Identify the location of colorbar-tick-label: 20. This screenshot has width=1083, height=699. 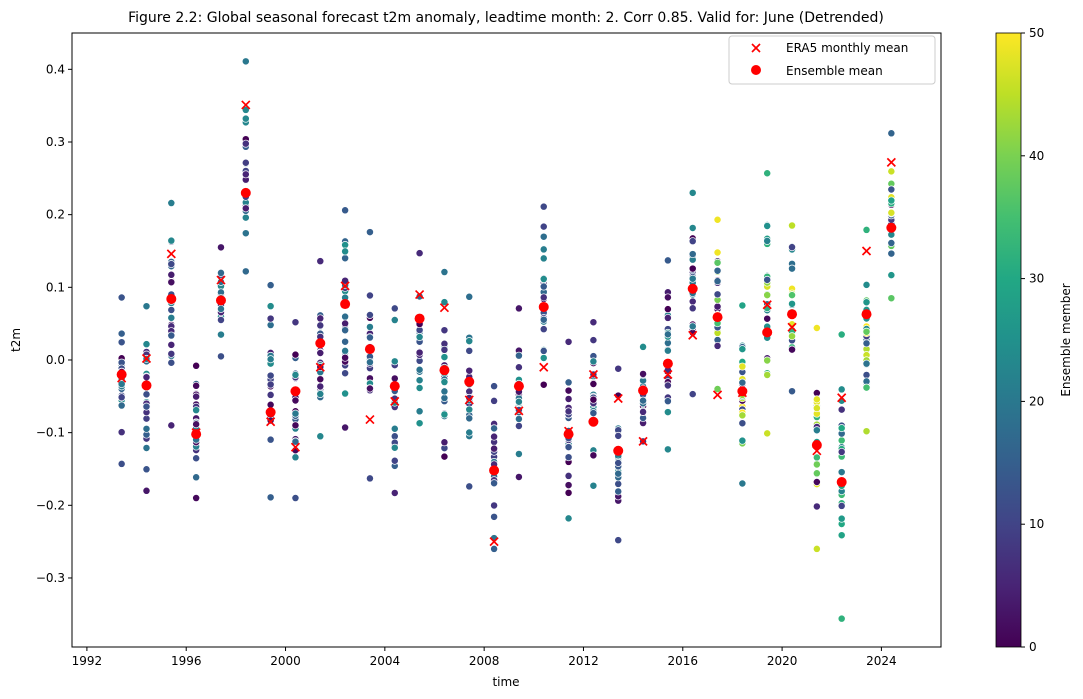
(1036, 401).